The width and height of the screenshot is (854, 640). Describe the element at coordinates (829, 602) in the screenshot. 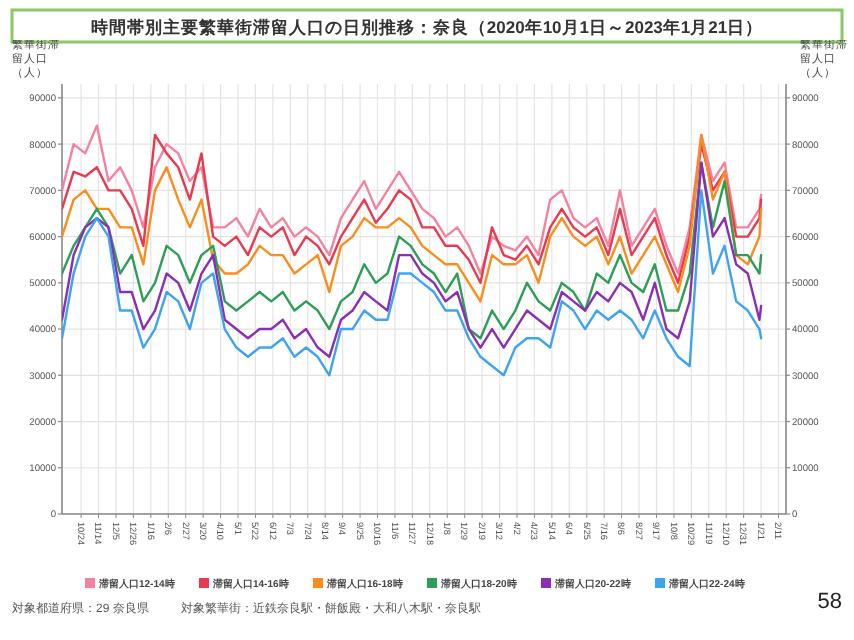

I see `text: 58` at that location.